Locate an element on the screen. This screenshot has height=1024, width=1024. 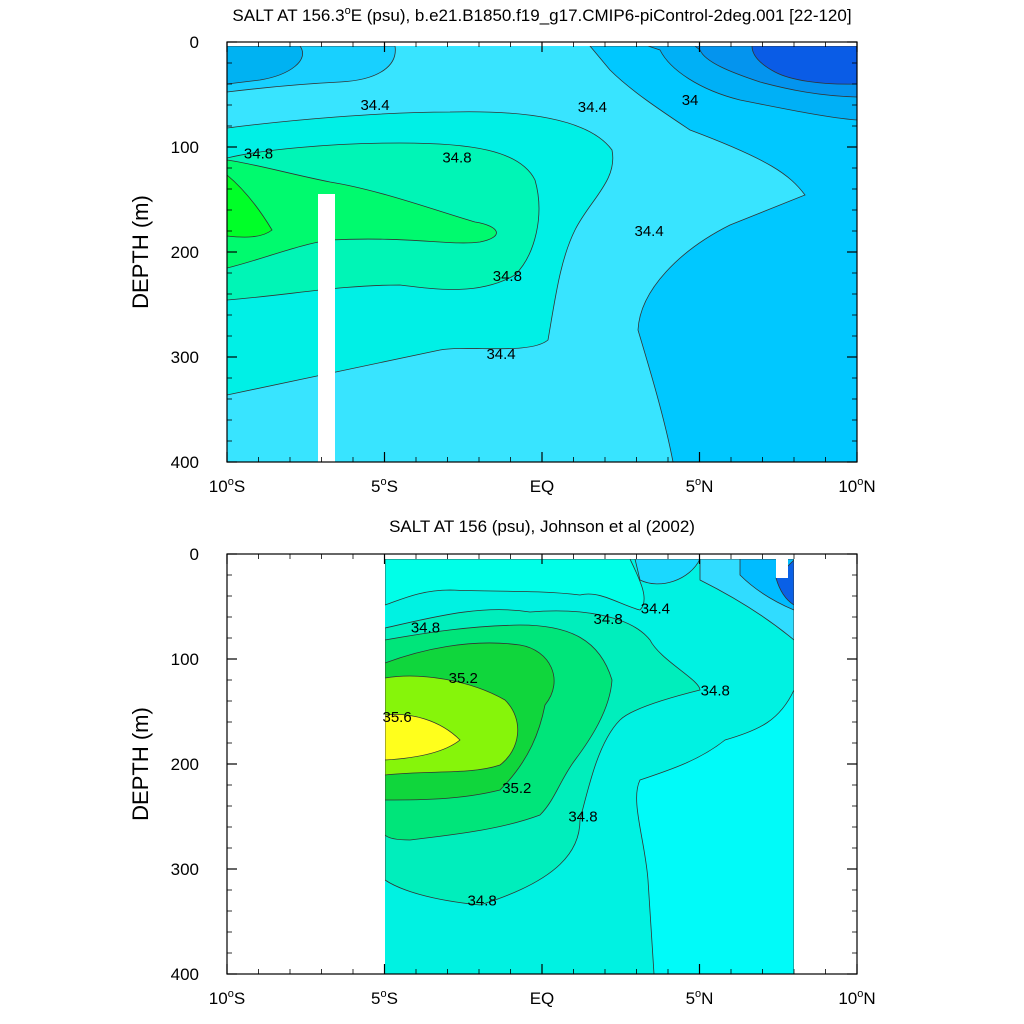
observation-contour-label: 34.4 is located at coordinates (655, 609).